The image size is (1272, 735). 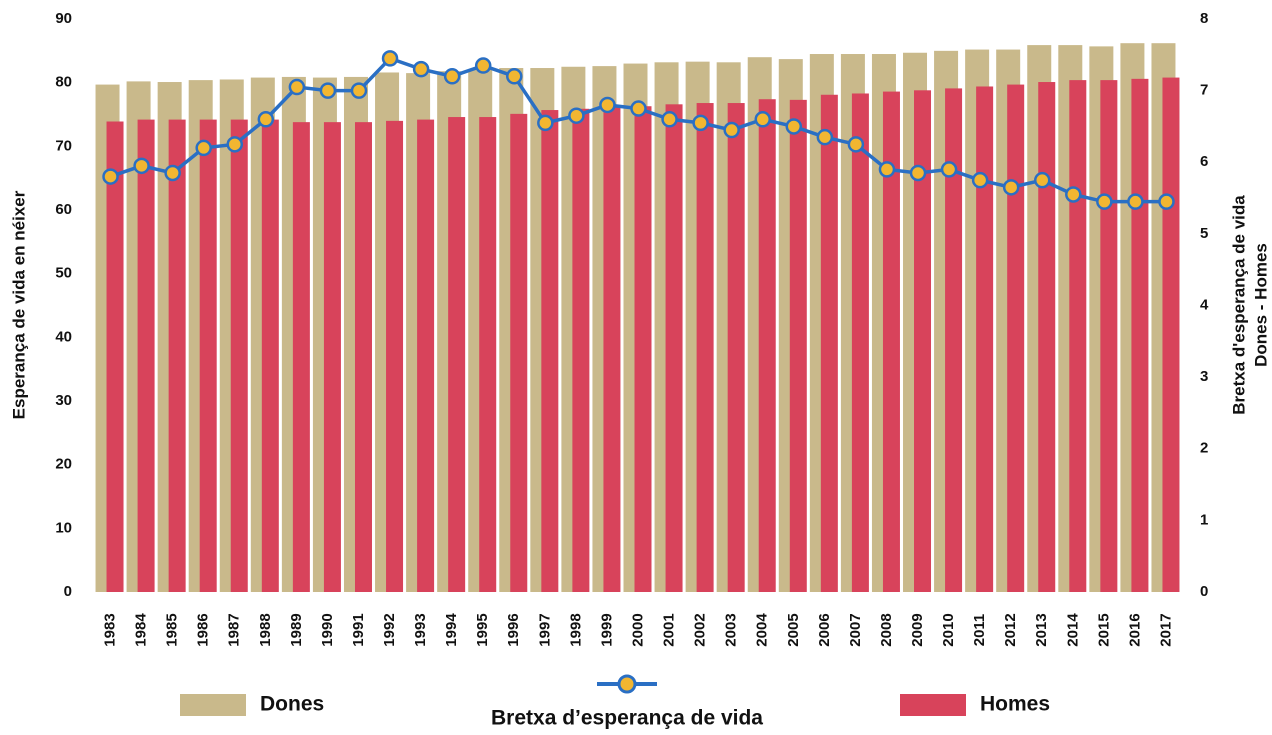 I want to click on y-tick-label: 20, so click(x=63, y=464).